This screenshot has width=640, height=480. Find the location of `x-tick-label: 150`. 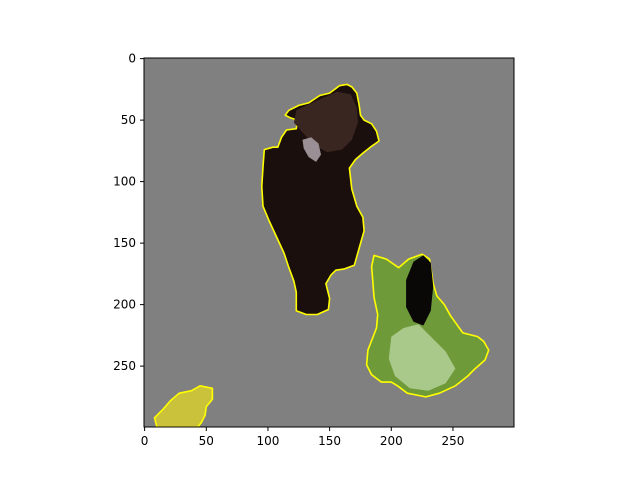

x-tick-label: 150 is located at coordinates (329, 441).